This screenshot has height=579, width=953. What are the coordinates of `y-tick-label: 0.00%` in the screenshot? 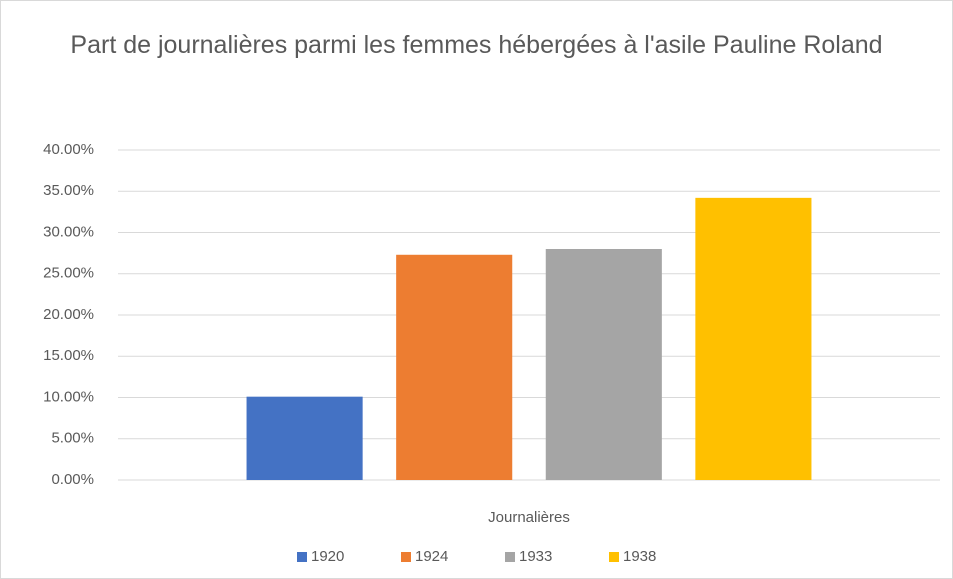 It's located at (72, 479).